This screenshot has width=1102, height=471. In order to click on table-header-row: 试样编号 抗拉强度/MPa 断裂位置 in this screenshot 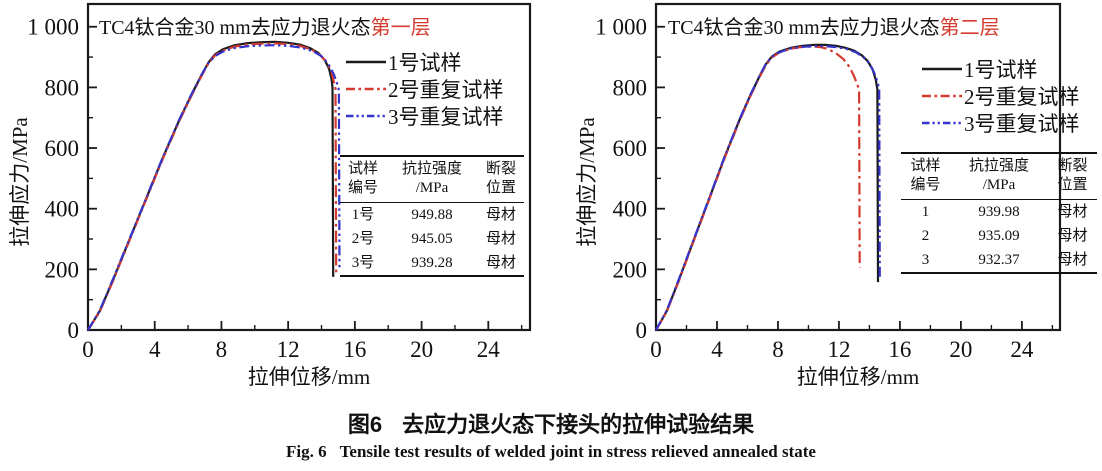, I will do `click(999, 176)`.